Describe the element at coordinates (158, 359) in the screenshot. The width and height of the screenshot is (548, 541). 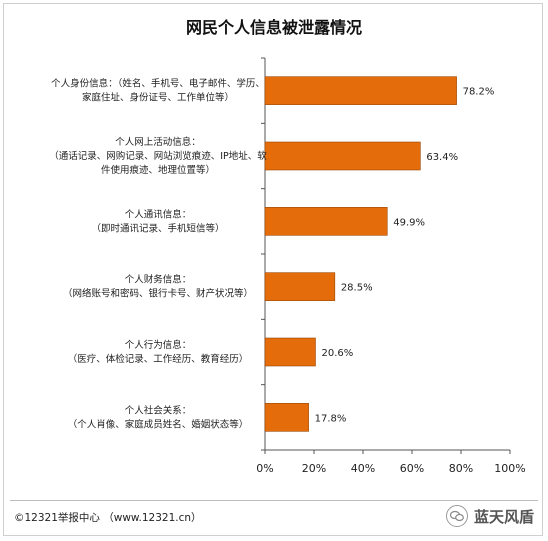
I see `category-label: （医疗、体检记录、工作经历、教育经历）` at that location.